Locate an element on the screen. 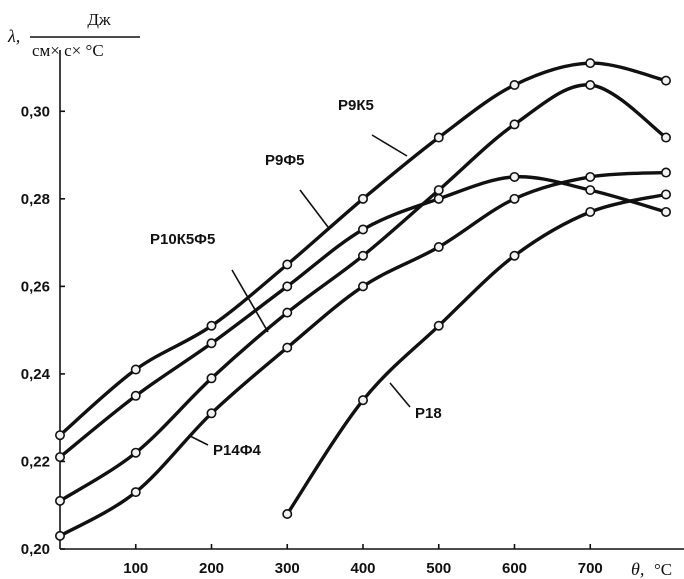  x-axis-symbol: θ, is located at coordinates (637, 569).